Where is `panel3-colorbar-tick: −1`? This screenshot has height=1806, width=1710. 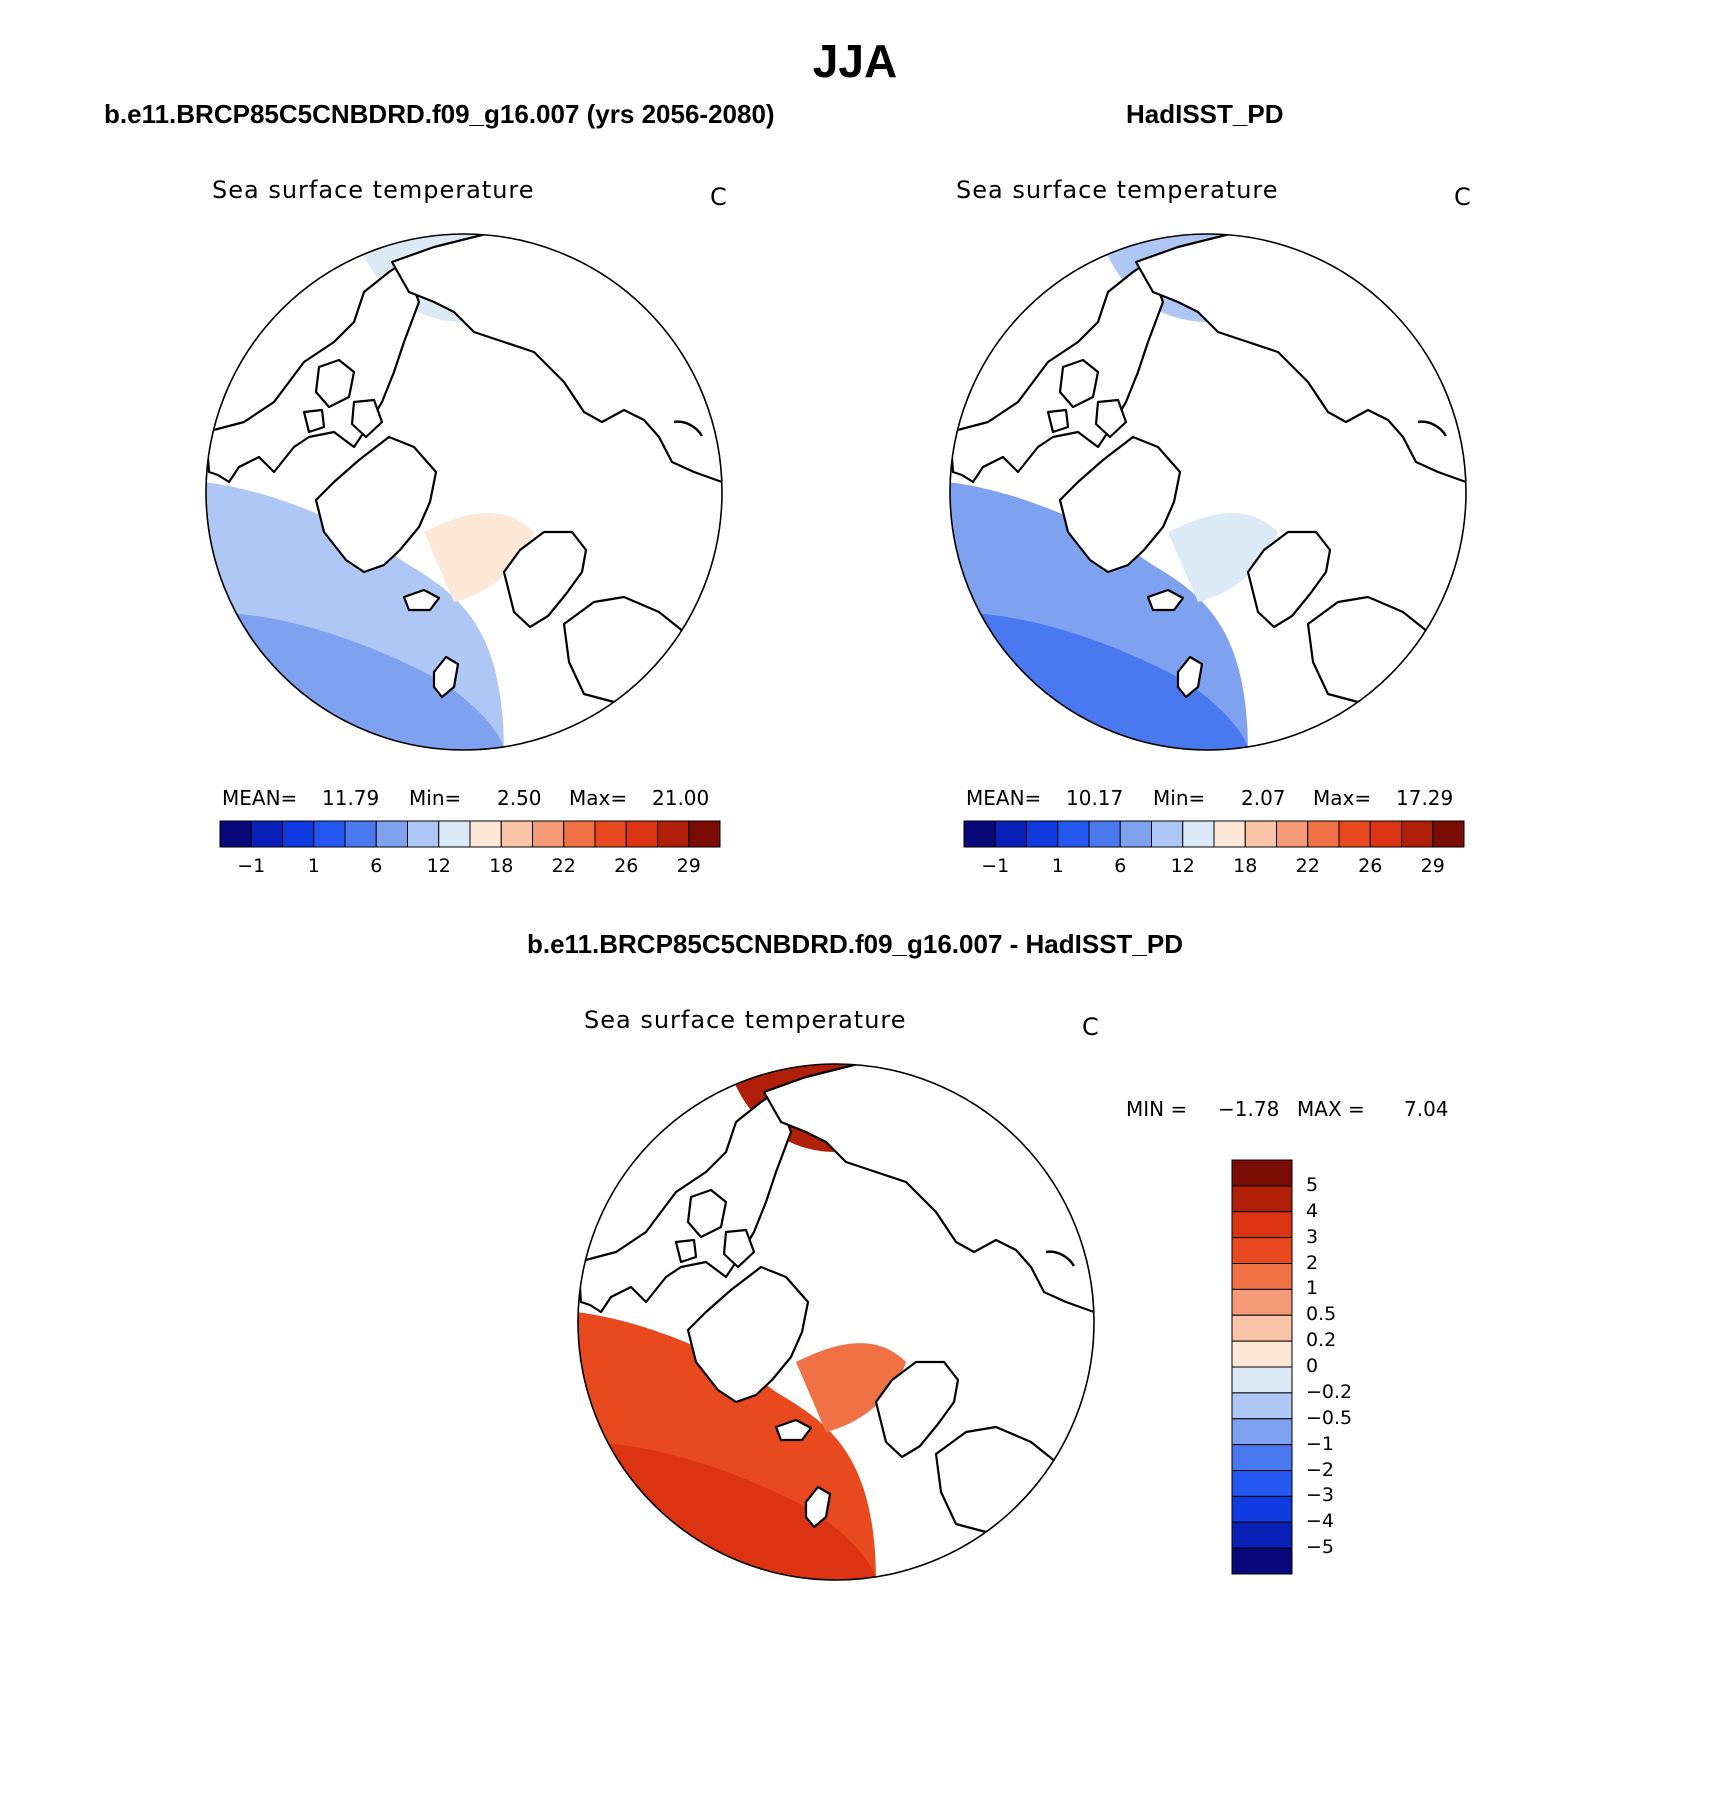
panel3-colorbar-tick: −1 is located at coordinates (1320, 1443).